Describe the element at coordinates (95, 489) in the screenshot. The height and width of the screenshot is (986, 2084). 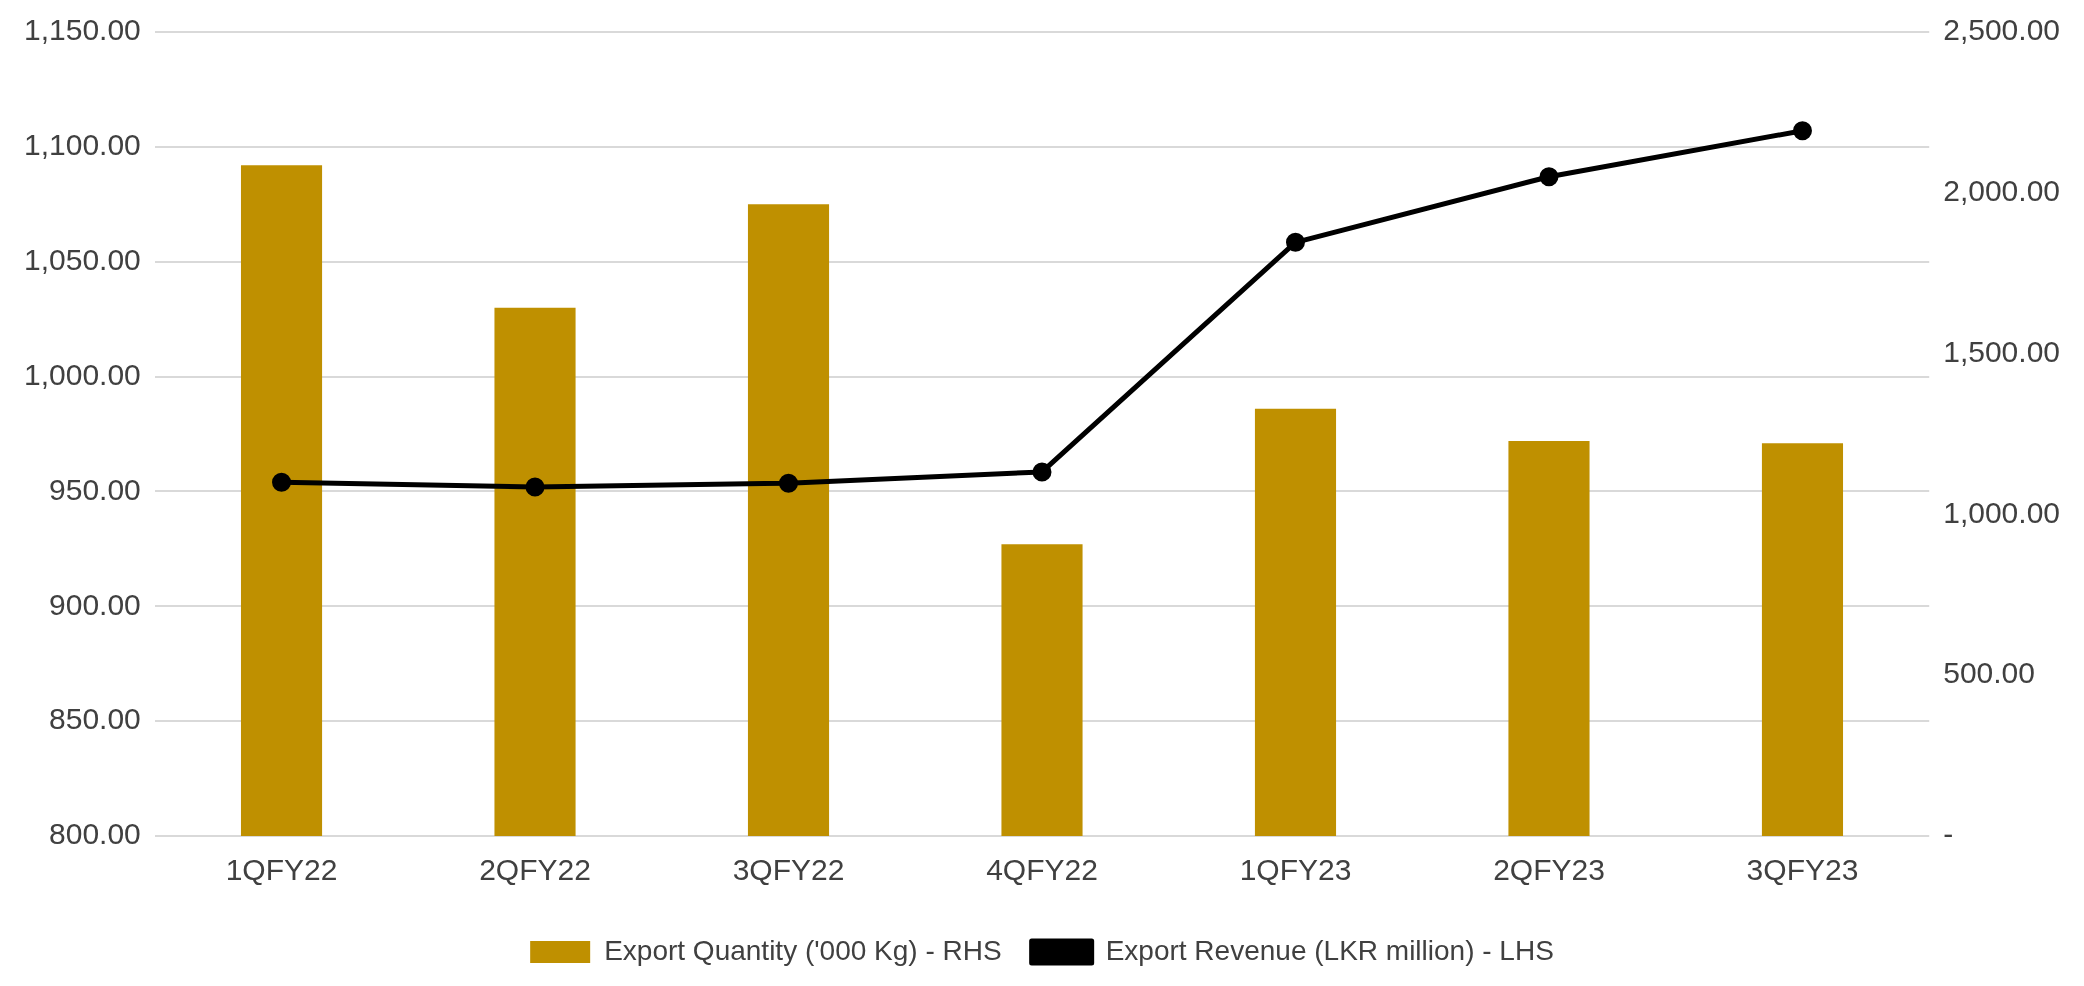
I see `y-tick-label: 950.00` at that location.